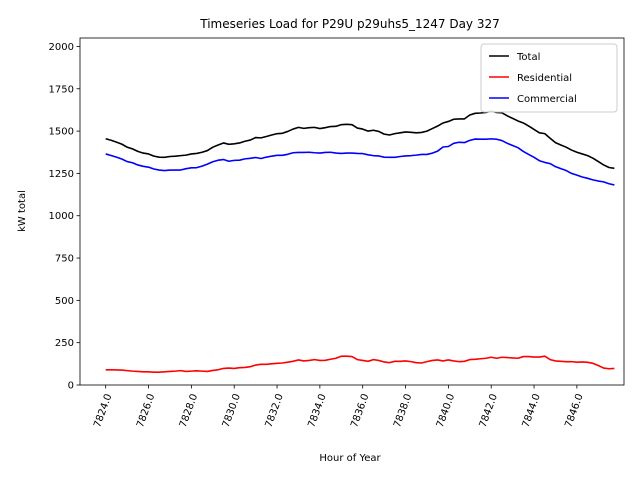 This screenshot has height=480, width=640. What do you see at coordinates (64, 301) in the screenshot?
I see `y-tick-label: 500` at bounding box center [64, 301].